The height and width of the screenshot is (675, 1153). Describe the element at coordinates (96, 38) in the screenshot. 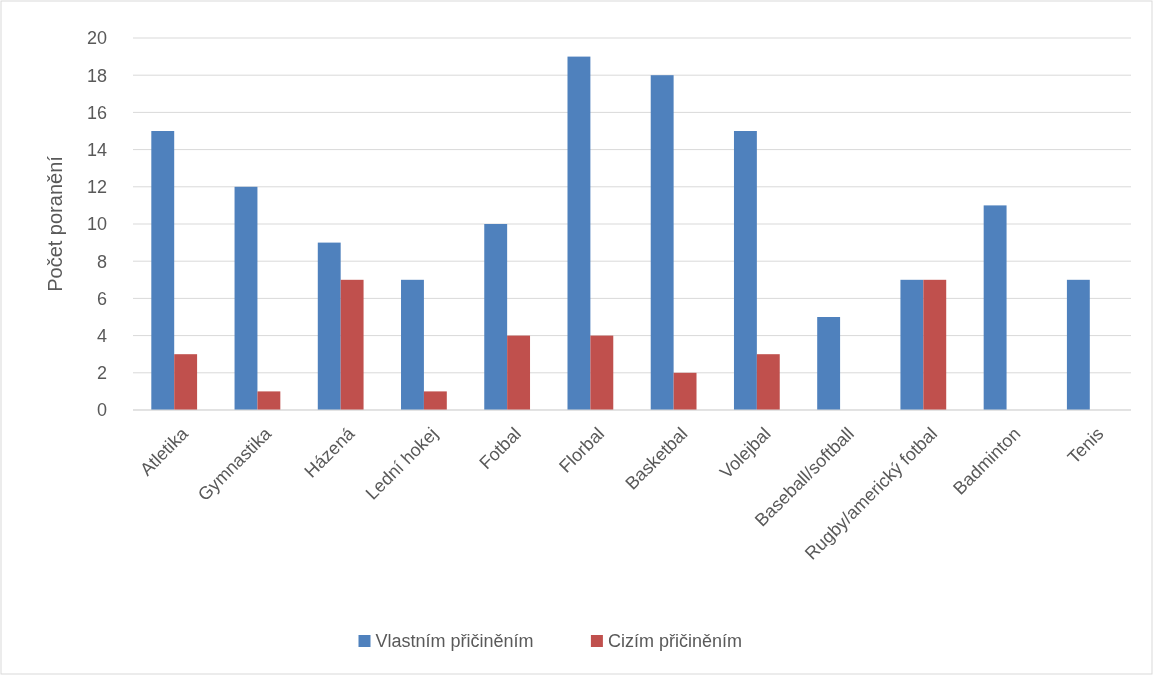

I see `y-tick-label: 20` at that location.